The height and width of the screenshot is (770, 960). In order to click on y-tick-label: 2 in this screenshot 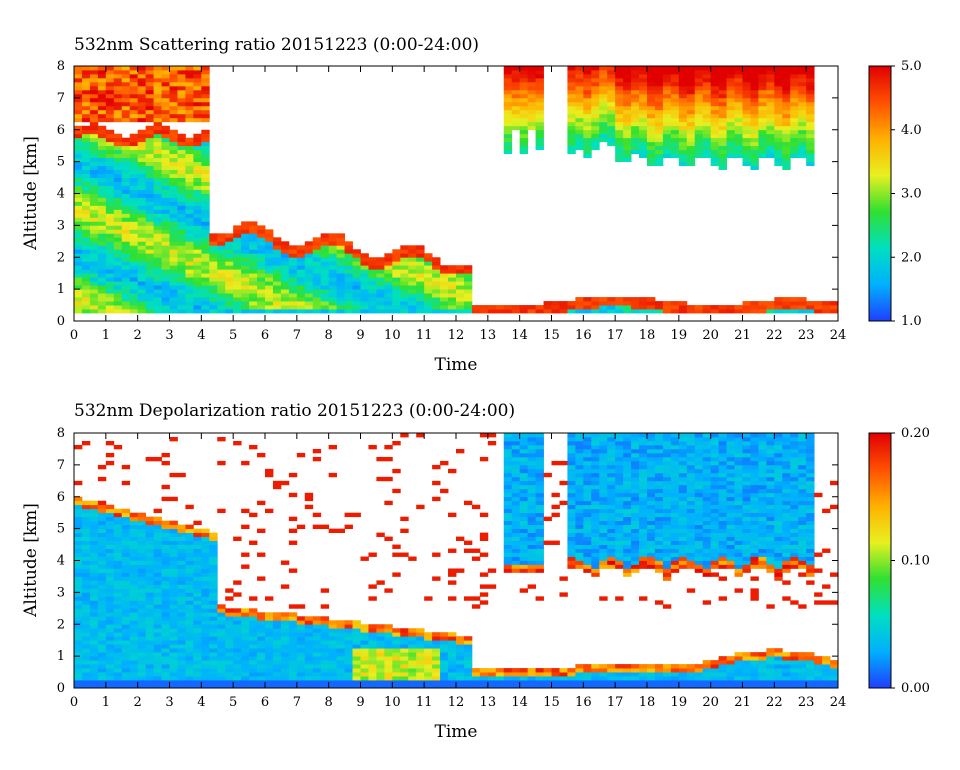, I will do `click(61, 257)`.